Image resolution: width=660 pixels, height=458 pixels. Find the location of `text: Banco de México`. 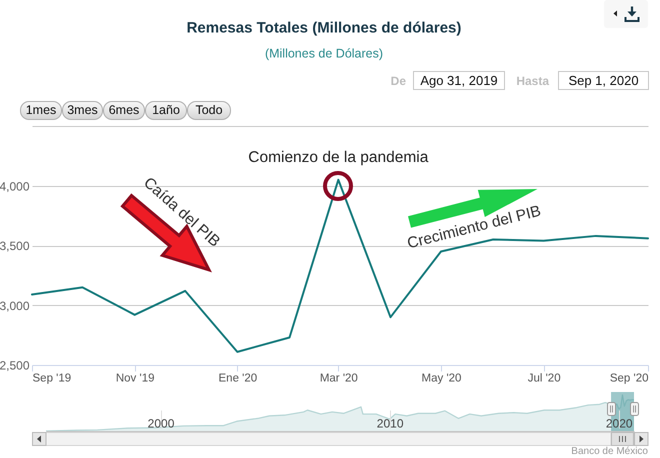

text: Banco de México is located at coordinates (609, 452).